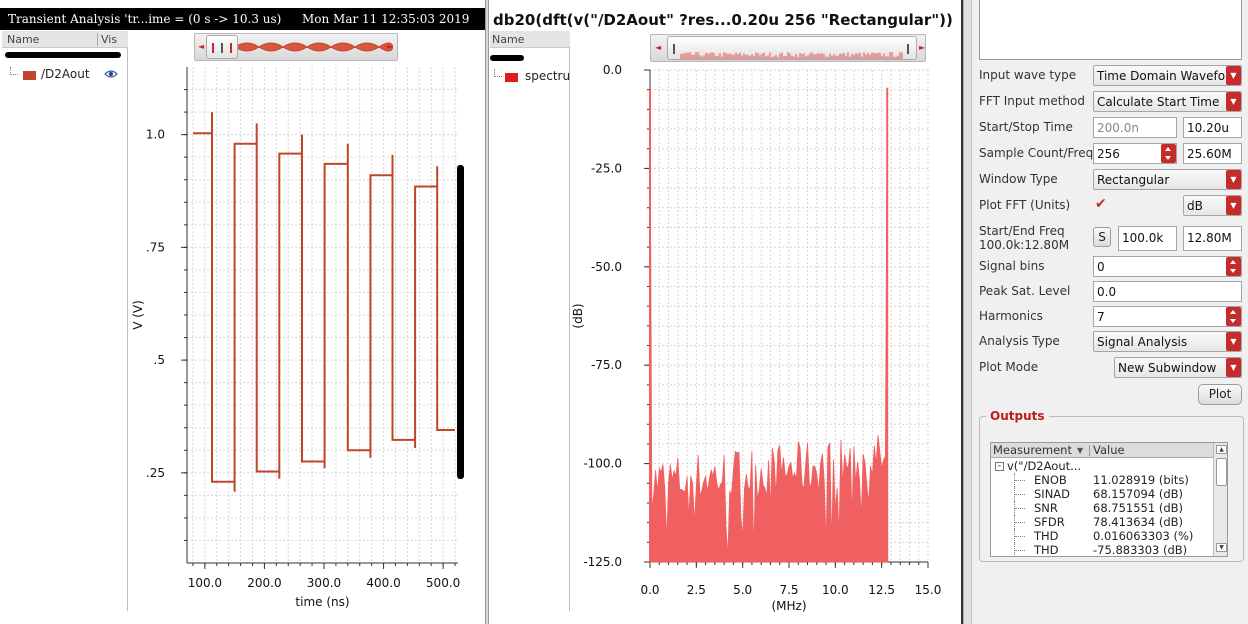  What do you see at coordinates (606, 365) in the screenshot?
I see `y-tick-label: -75.0` at bounding box center [606, 365].